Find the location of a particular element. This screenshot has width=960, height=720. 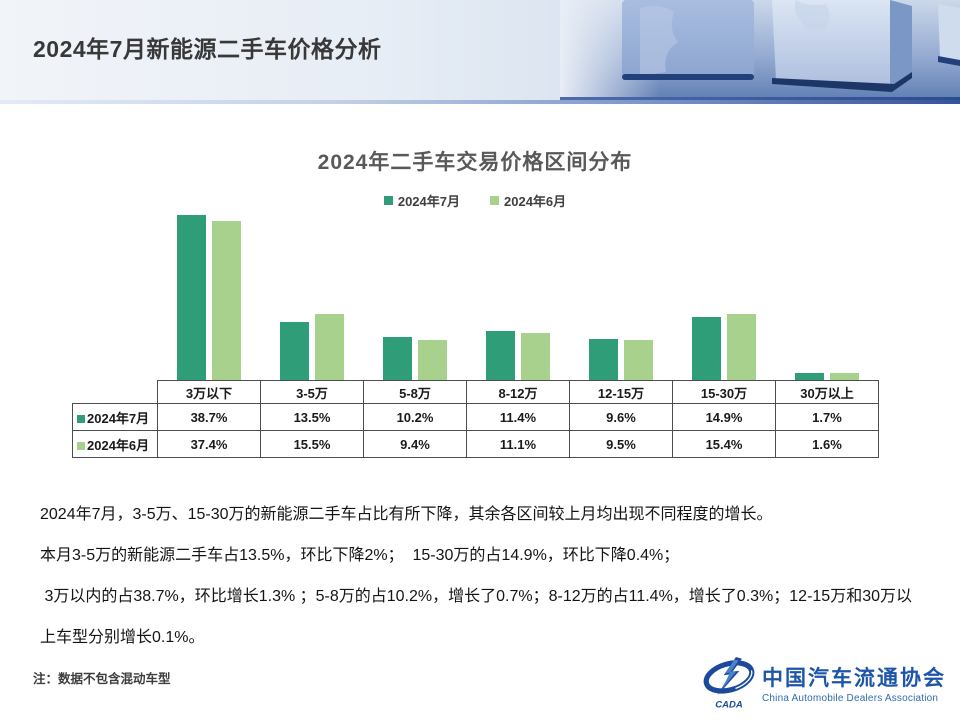

table-value-cell: 11.1% is located at coordinates (518, 444).